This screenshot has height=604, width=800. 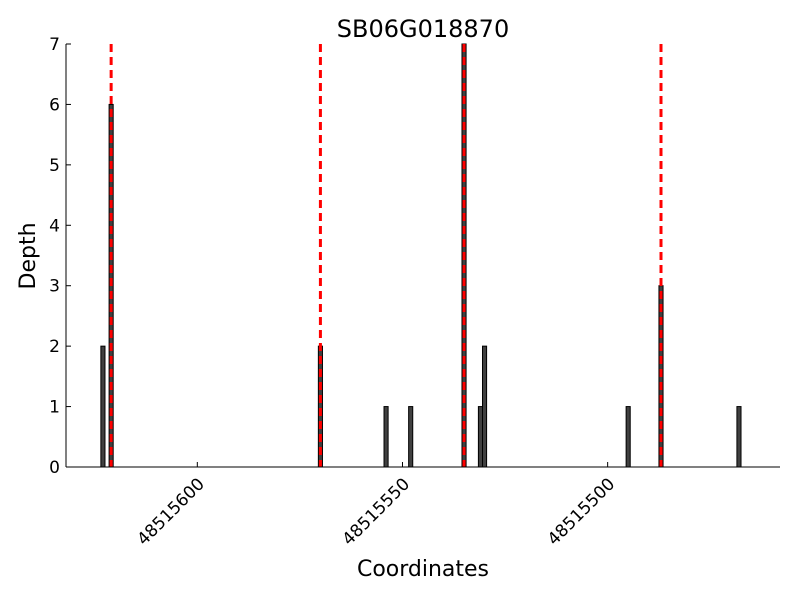 I want to click on y-tick-label: 4, so click(x=54, y=226).